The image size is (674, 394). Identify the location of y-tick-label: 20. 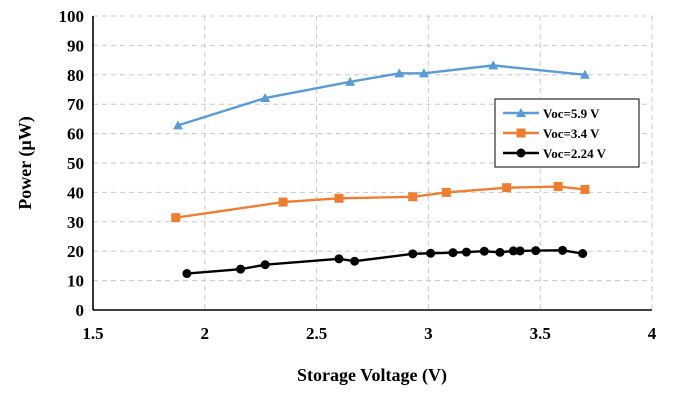
(75, 251).